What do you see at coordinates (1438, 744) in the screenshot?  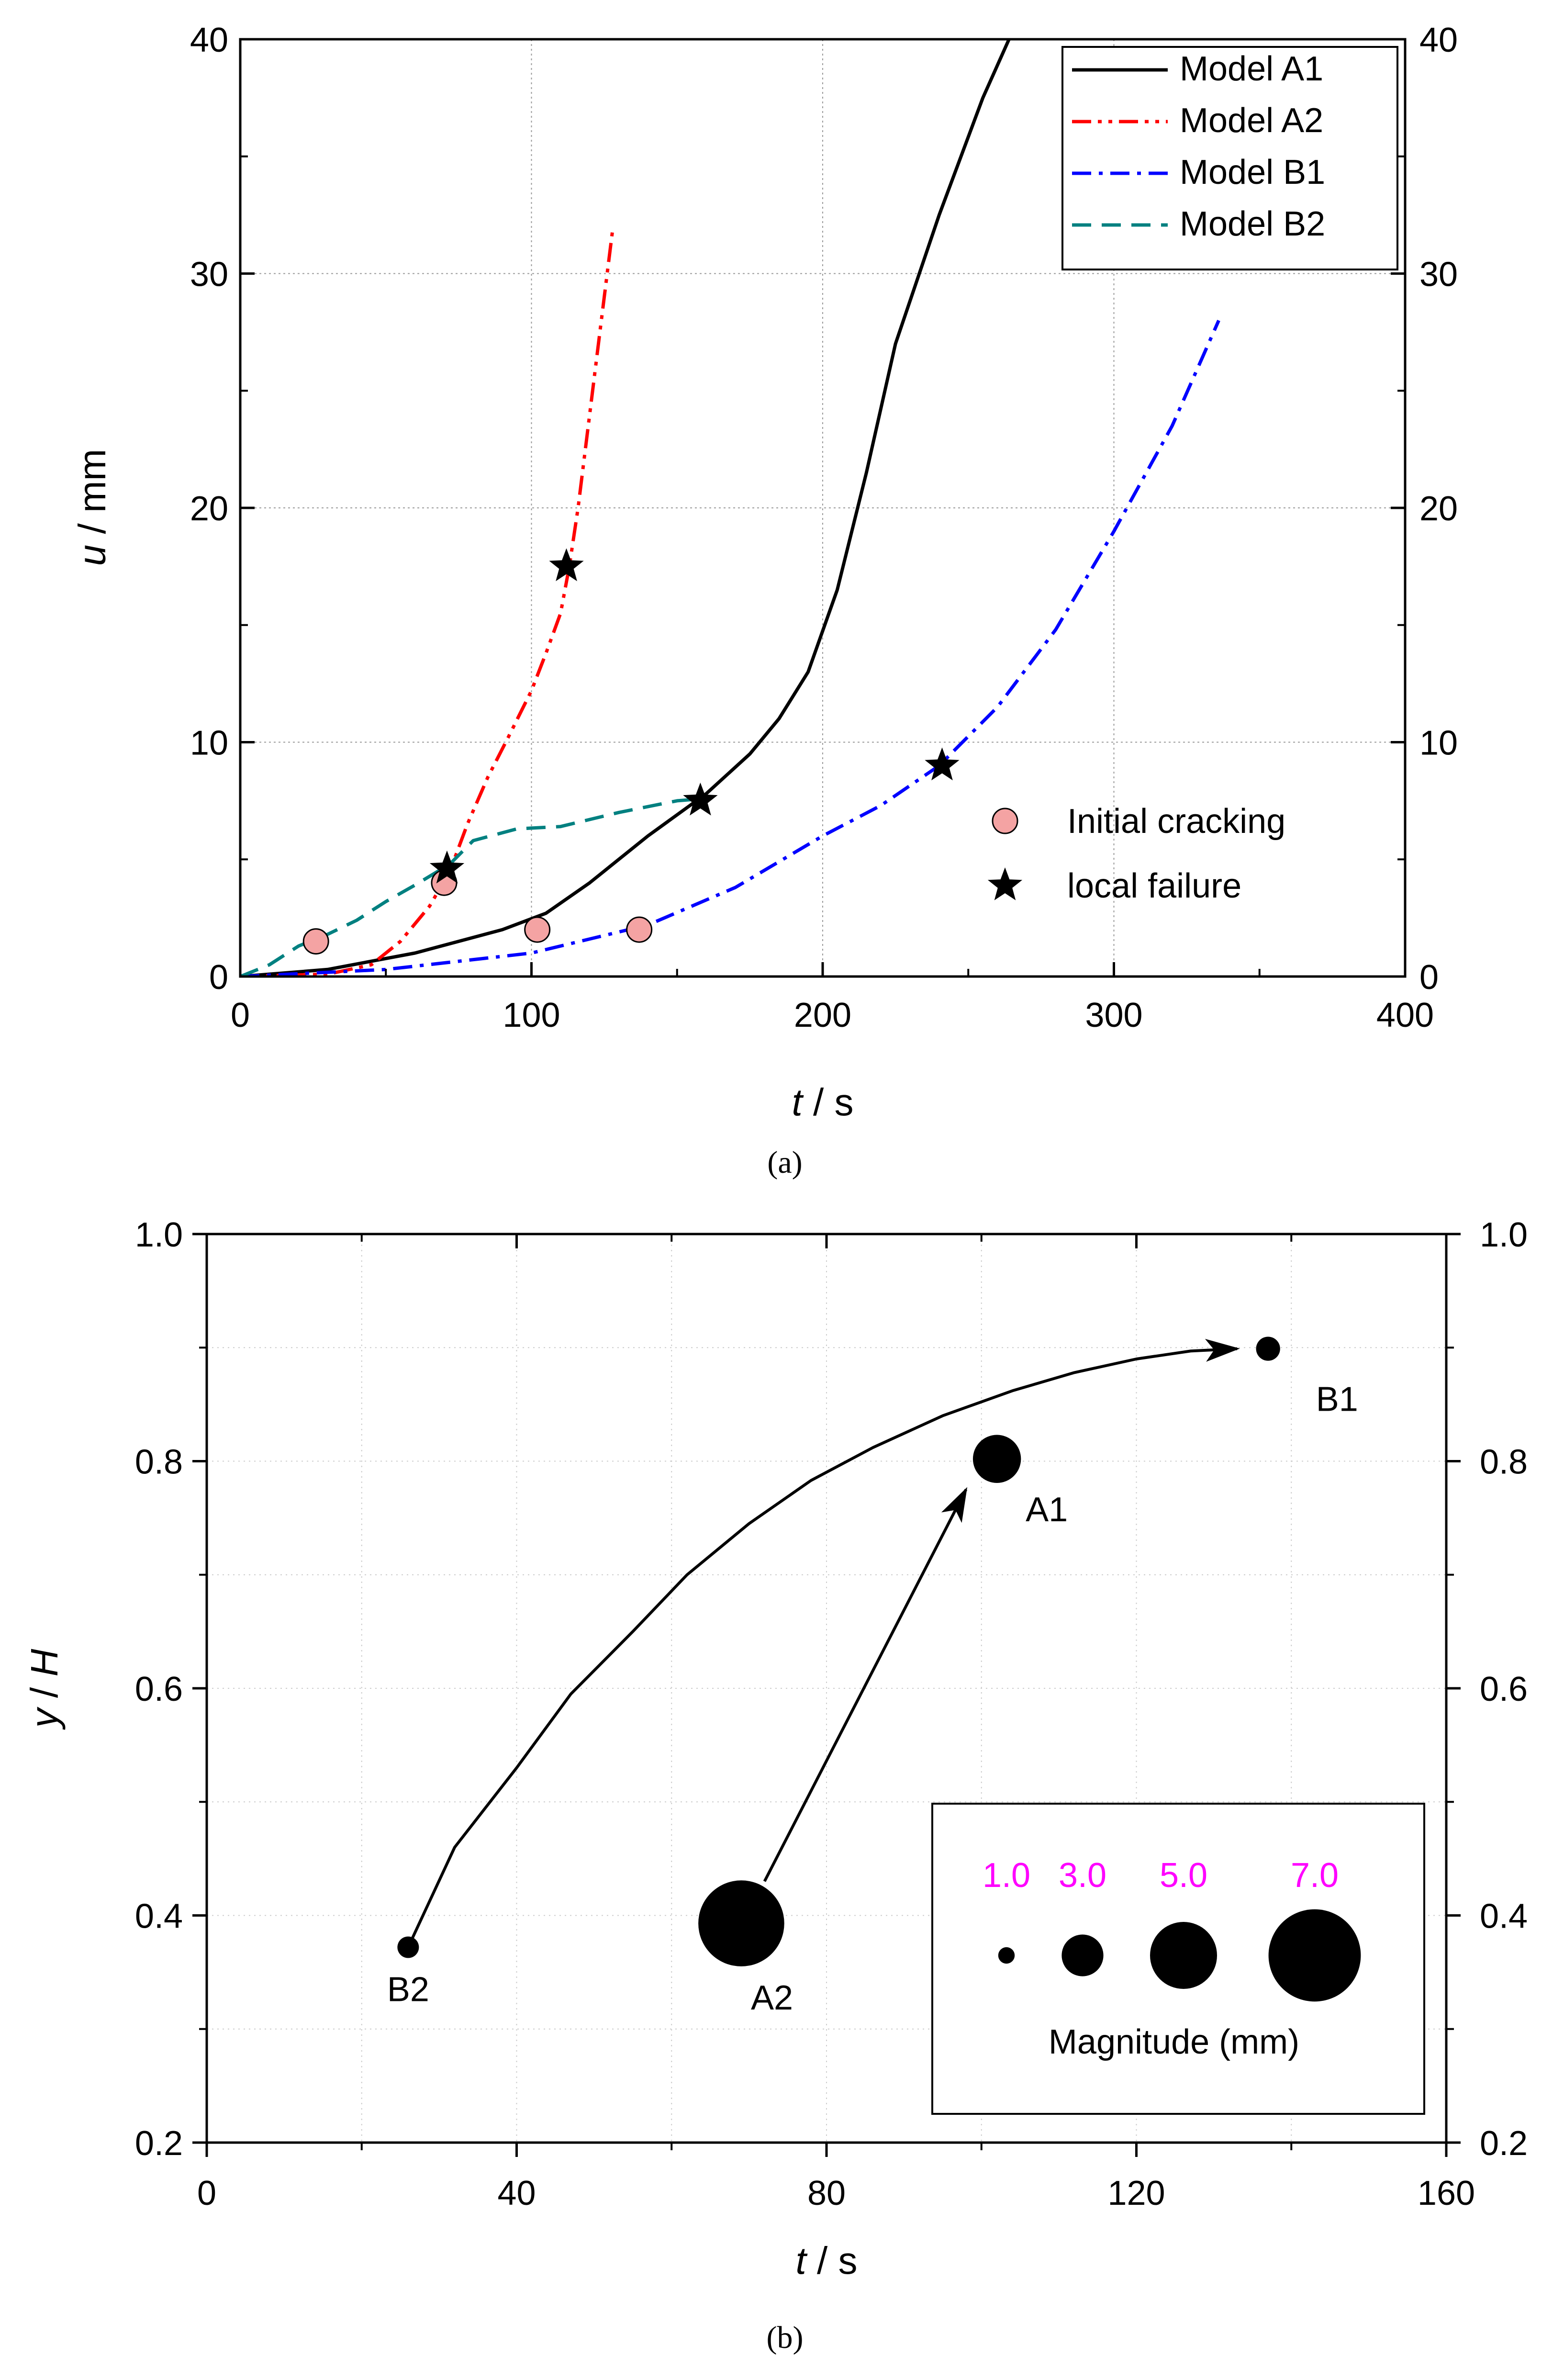 I see `y-tick-label-right: 10` at bounding box center [1438, 744].